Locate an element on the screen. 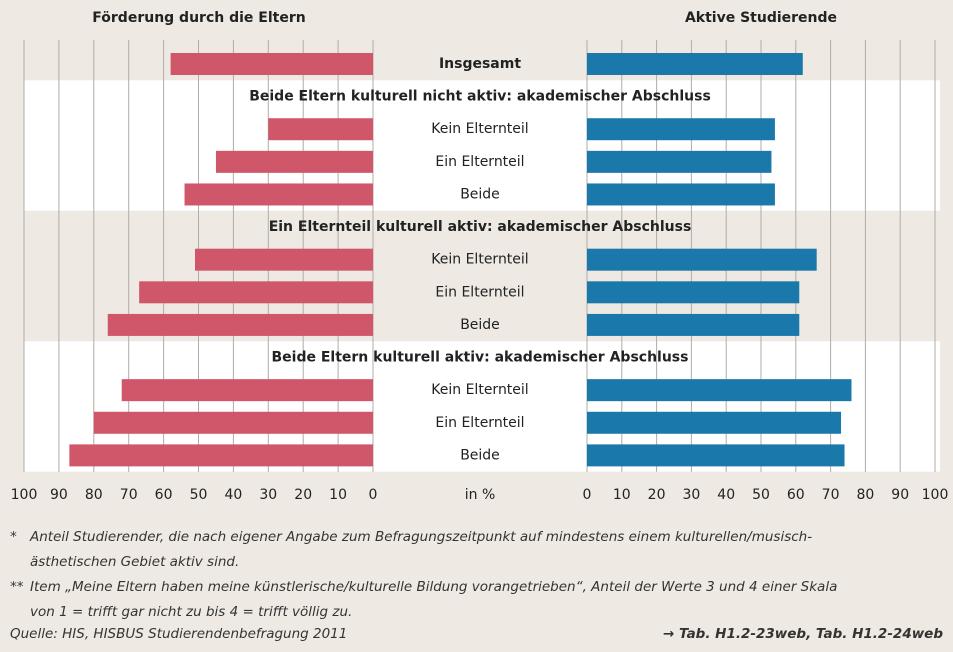  category-label: Insgesamt is located at coordinates (480, 64).